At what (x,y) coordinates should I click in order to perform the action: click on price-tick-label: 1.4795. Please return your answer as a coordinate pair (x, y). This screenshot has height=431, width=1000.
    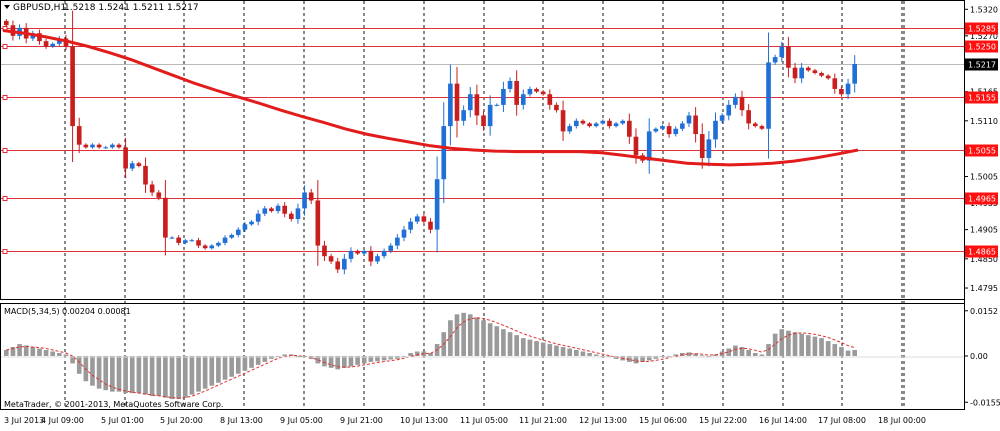
    Looking at the image, I should click on (984, 288).